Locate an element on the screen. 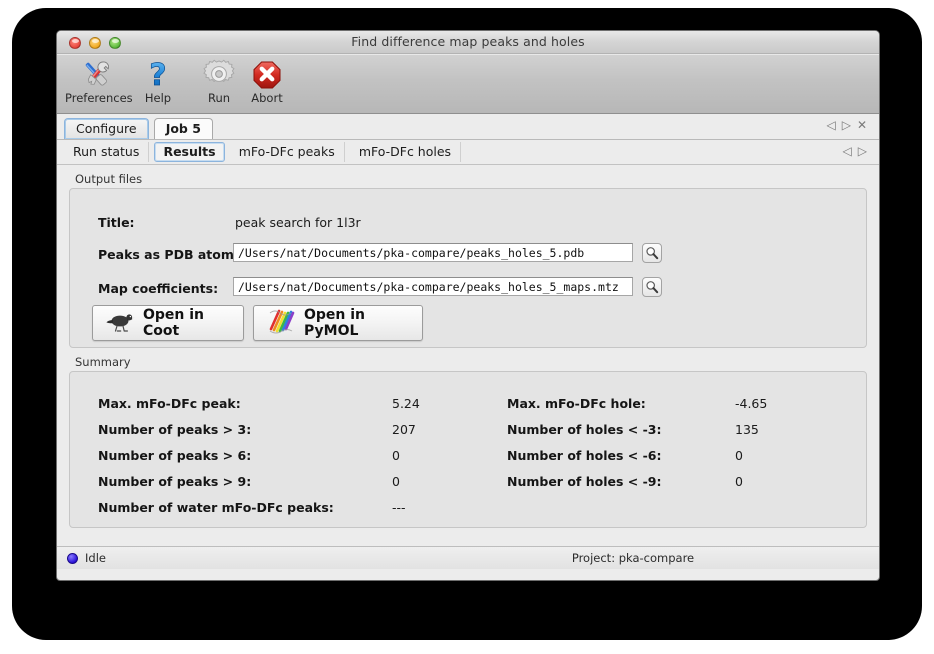 The width and height of the screenshot is (934, 654). tab-job-5: Job 5 is located at coordinates (183, 128).